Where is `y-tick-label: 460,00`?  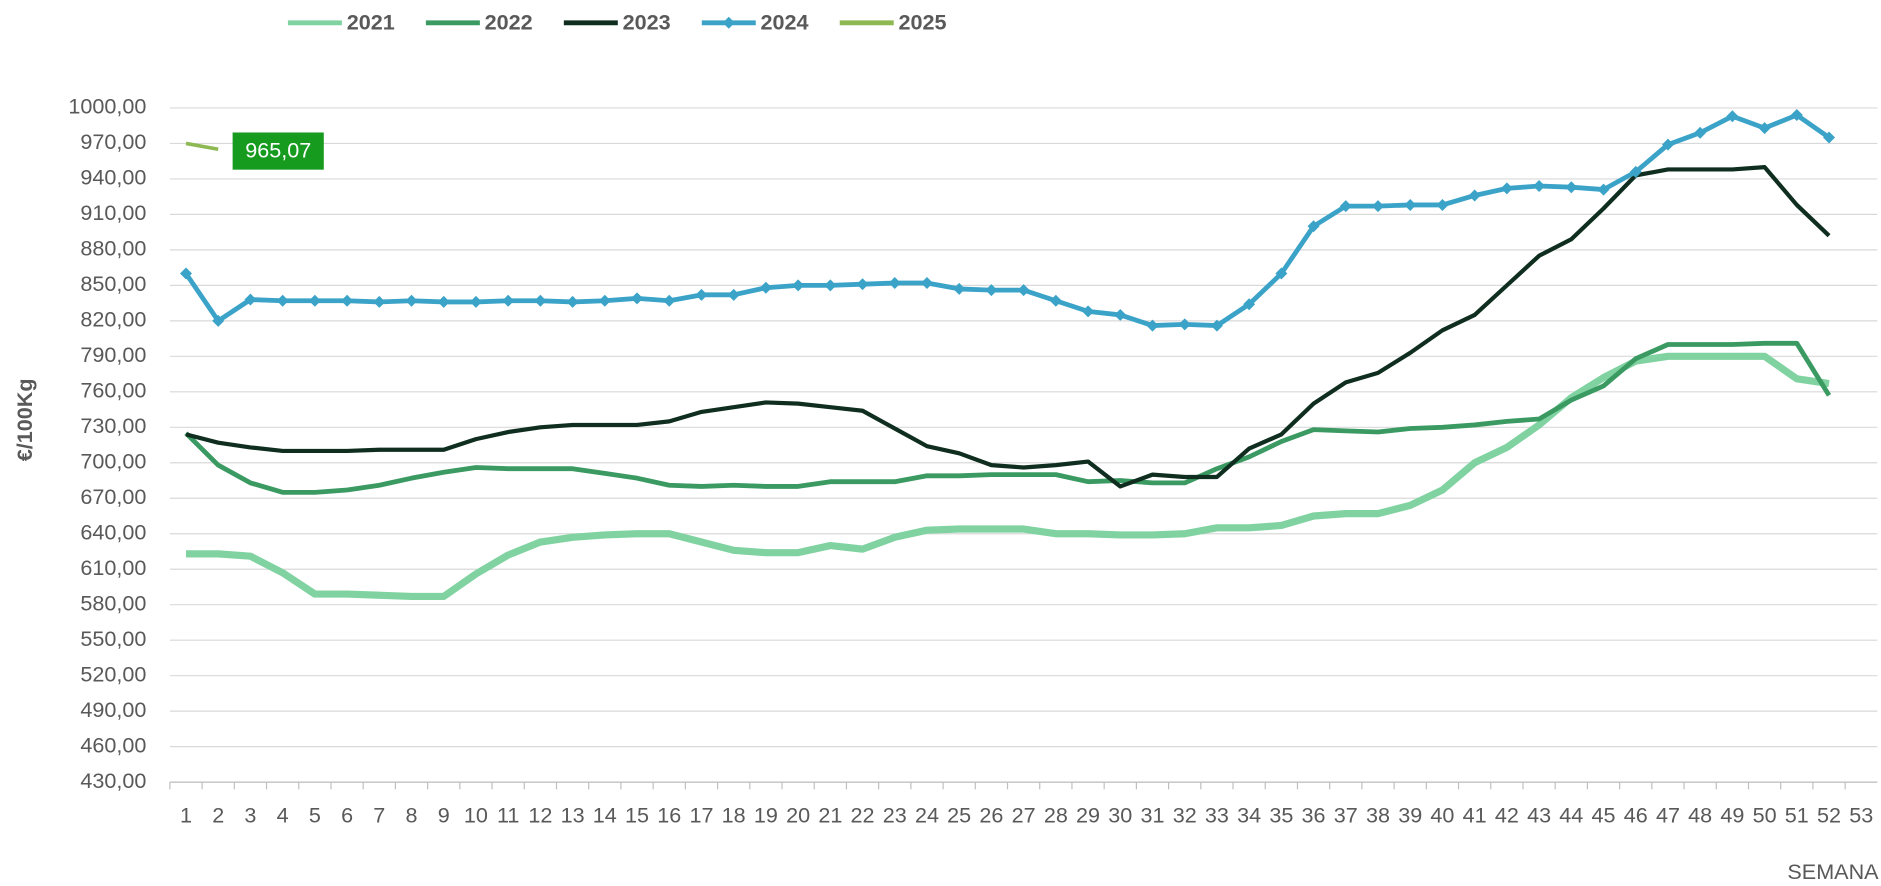 y-tick-label: 460,00 is located at coordinates (113, 744).